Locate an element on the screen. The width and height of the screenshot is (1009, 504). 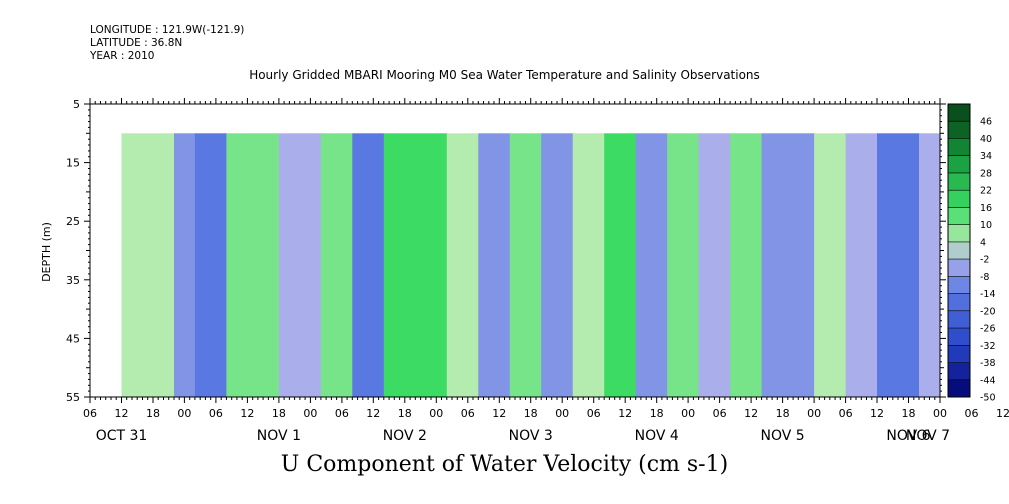
x-day-label: NOV 2 is located at coordinates (405, 436).